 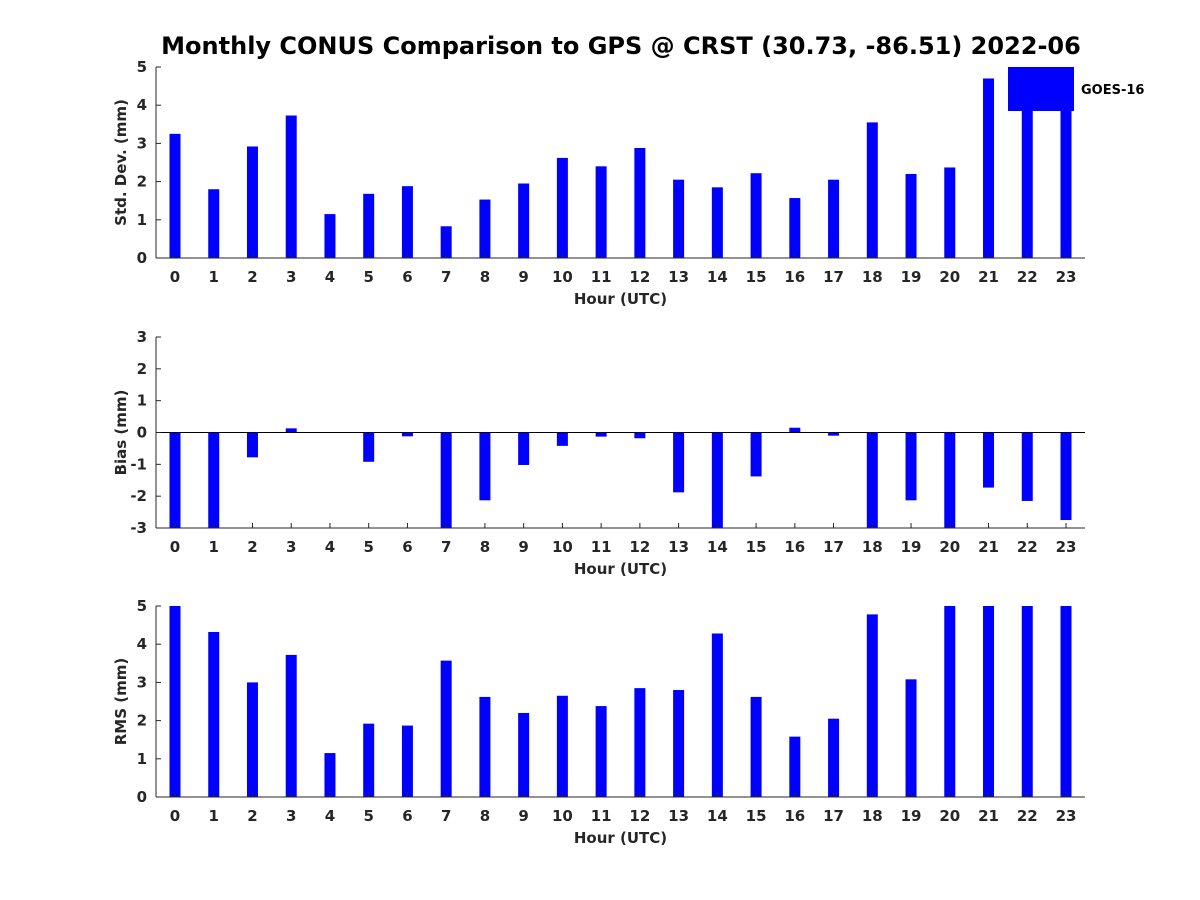 What do you see at coordinates (138, 464) in the screenshot?
I see `y-tick-label: -1` at bounding box center [138, 464].